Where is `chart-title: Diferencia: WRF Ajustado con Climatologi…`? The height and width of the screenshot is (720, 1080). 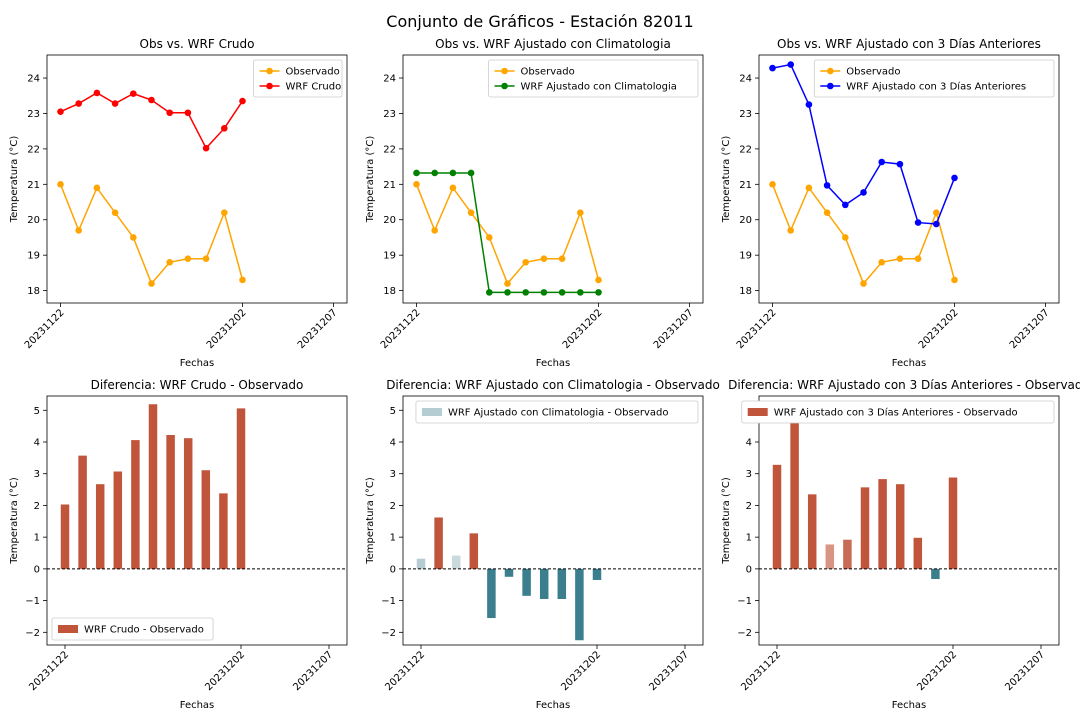
chart-title: Diferencia: WRF Ajustado con Climatologi… is located at coordinates (553, 385).